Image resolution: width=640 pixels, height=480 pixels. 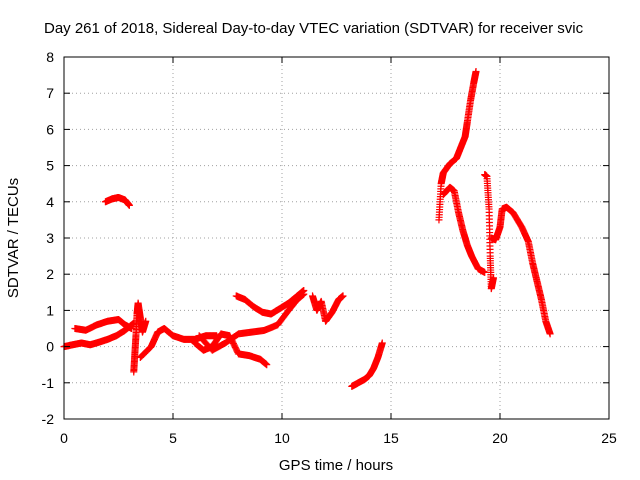 I want to click on x-tick-label: 5, so click(x=173, y=438).